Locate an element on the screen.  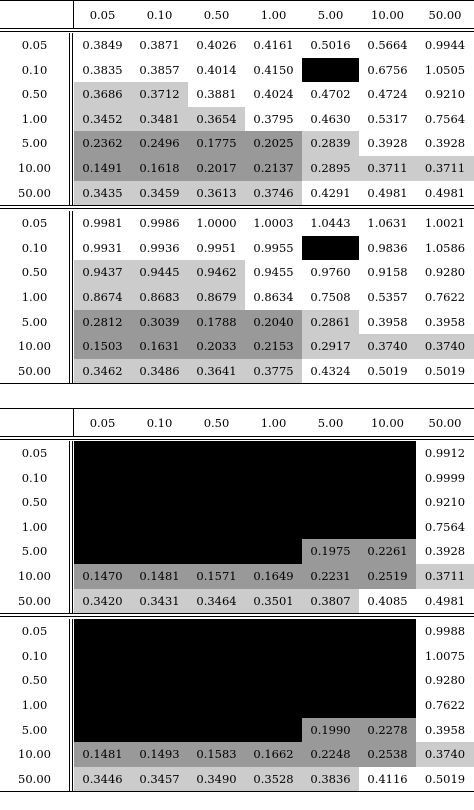
table-cell: 0.2025 is located at coordinates (273, 144).